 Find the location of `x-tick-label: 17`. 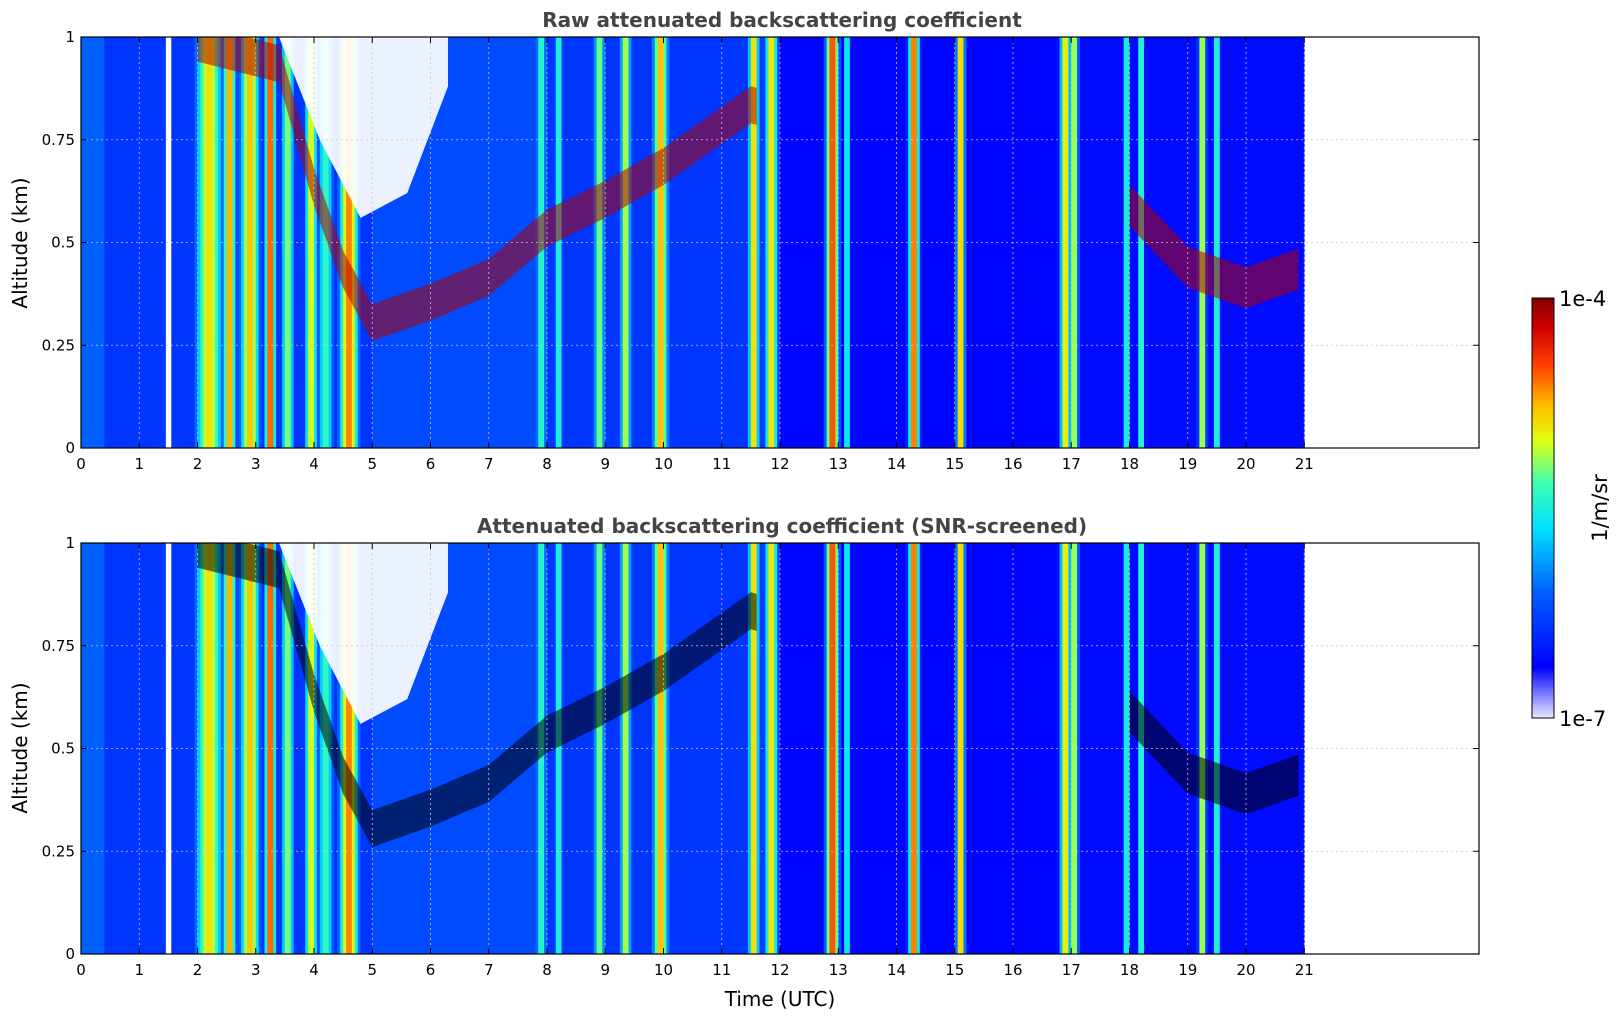

x-tick-label: 17 is located at coordinates (1071, 464).